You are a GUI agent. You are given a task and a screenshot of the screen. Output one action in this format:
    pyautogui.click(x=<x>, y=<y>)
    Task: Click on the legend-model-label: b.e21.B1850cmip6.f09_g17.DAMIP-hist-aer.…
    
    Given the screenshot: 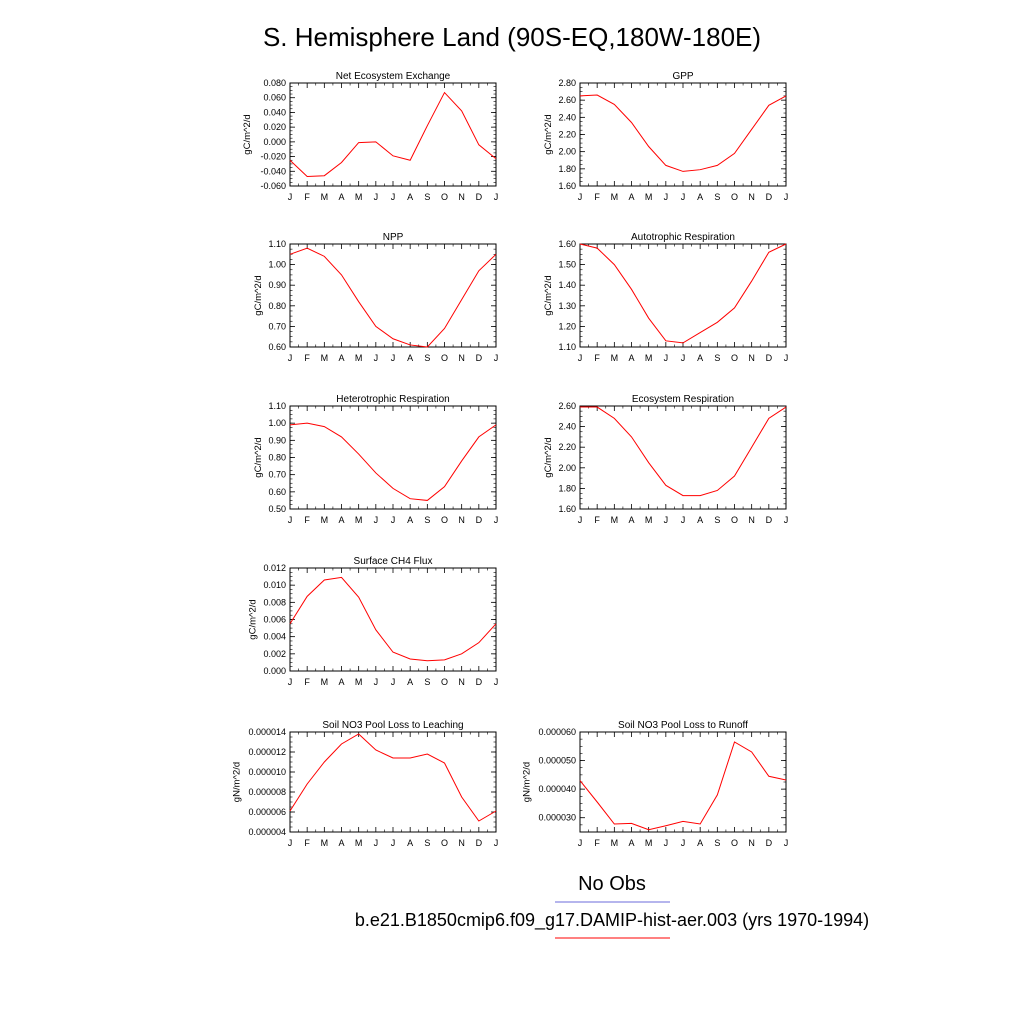 What is the action you would take?
    pyautogui.click(x=612, y=920)
    